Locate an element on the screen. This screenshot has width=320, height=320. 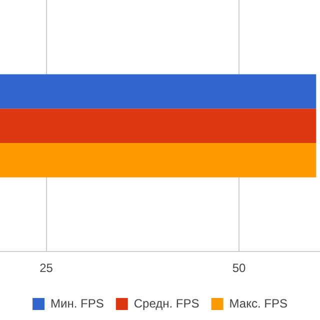
legend-label: Средн. FPS is located at coordinates (167, 303).